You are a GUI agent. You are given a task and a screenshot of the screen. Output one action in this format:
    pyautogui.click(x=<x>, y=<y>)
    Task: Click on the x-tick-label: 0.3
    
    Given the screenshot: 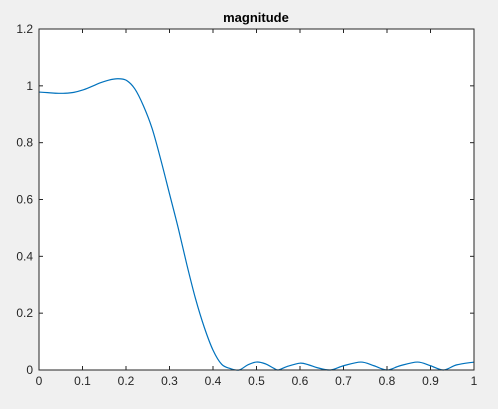 What is the action you would take?
    pyautogui.click(x=169, y=381)
    